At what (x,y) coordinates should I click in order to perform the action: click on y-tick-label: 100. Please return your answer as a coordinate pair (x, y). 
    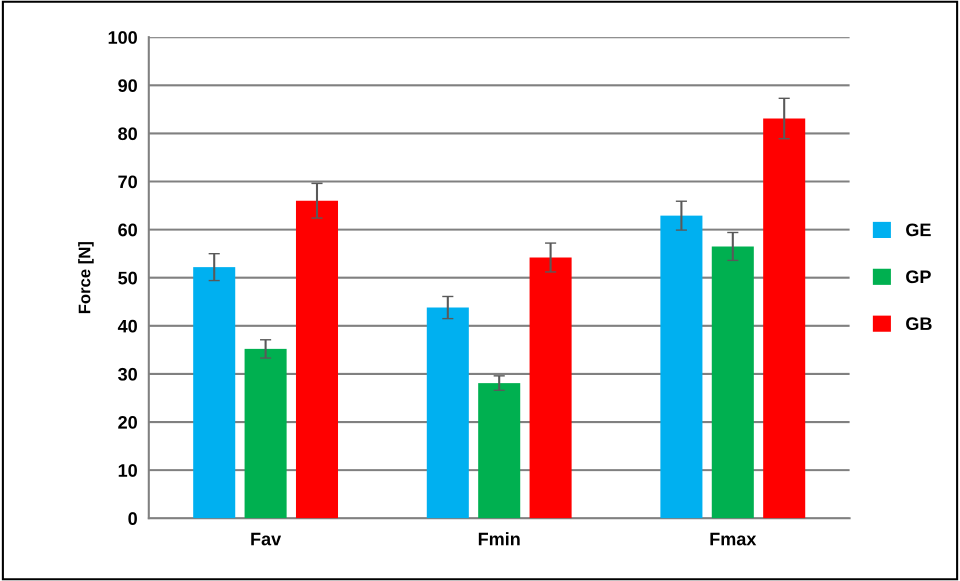
    Looking at the image, I should click on (122, 37).